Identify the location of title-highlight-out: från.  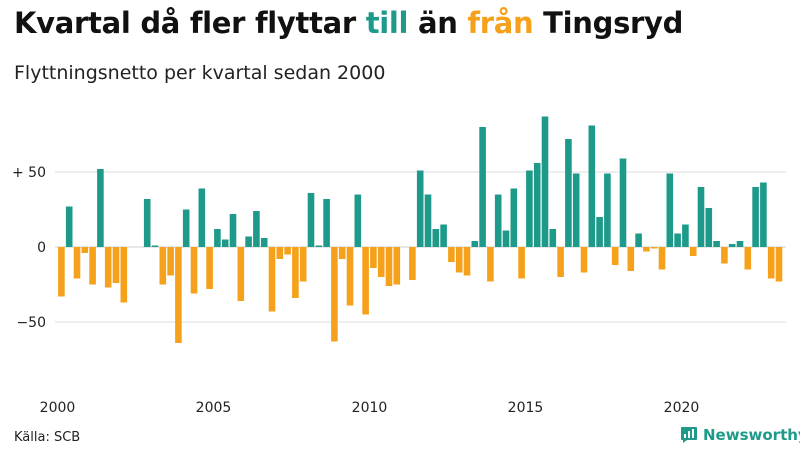
(500, 23).